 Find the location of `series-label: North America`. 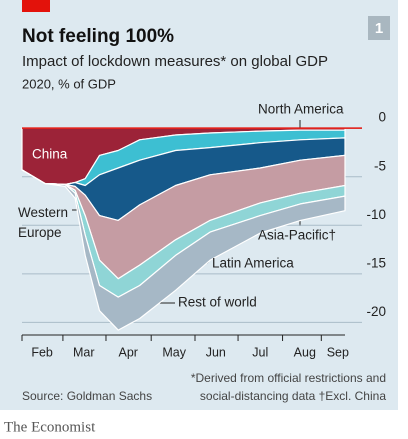

series-label: North America is located at coordinates (301, 109).